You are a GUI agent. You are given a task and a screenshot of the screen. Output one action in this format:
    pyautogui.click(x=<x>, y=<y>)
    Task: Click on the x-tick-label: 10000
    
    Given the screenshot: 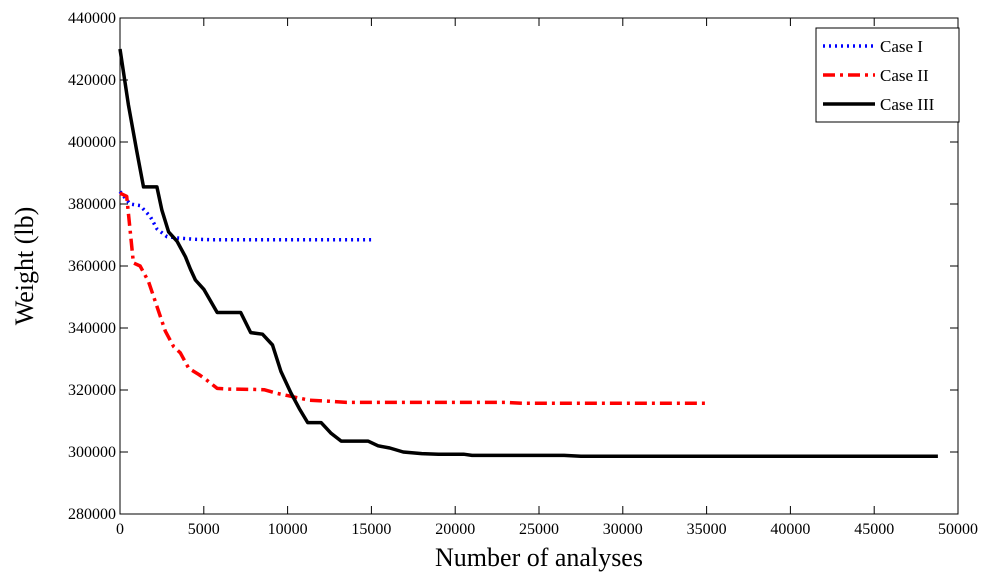 What is the action you would take?
    pyautogui.click(x=288, y=529)
    